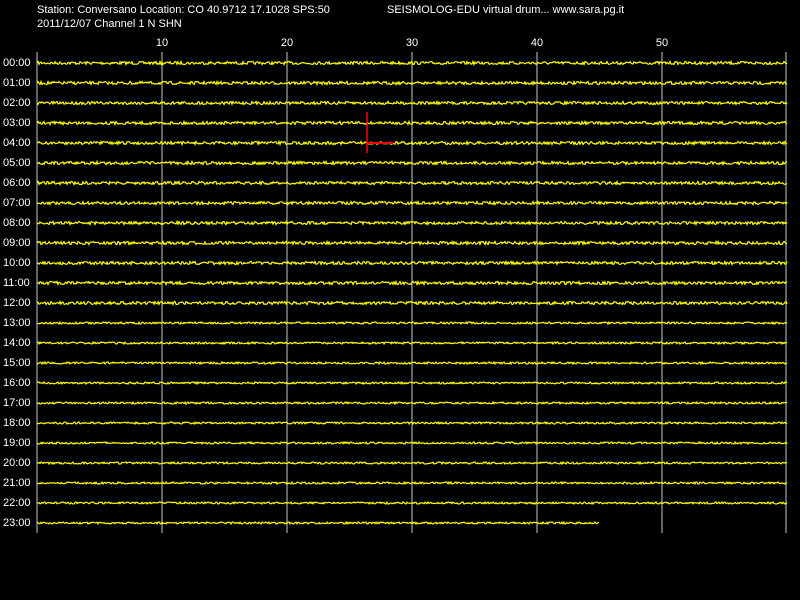  I want to click on row-label: 01:00, so click(17, 83).